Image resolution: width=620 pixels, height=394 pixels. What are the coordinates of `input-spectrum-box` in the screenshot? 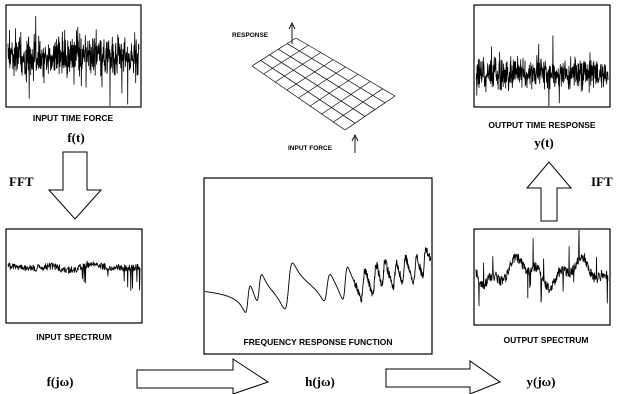 It's located at (74, 276).